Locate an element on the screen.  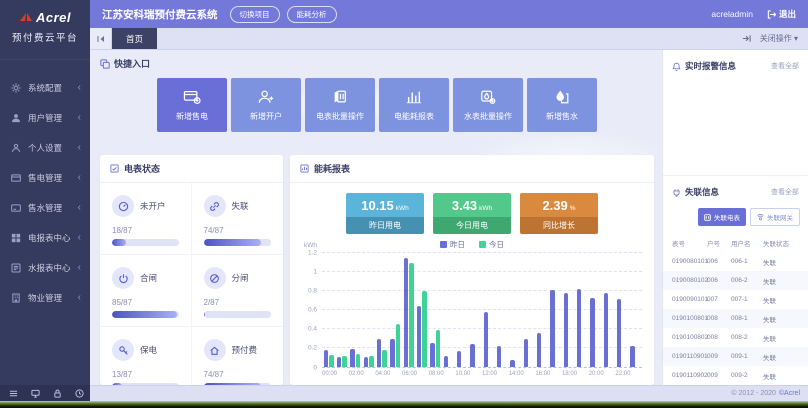
status-item-no-account: 未开户 18/87 is located at coordinates (146, 219).